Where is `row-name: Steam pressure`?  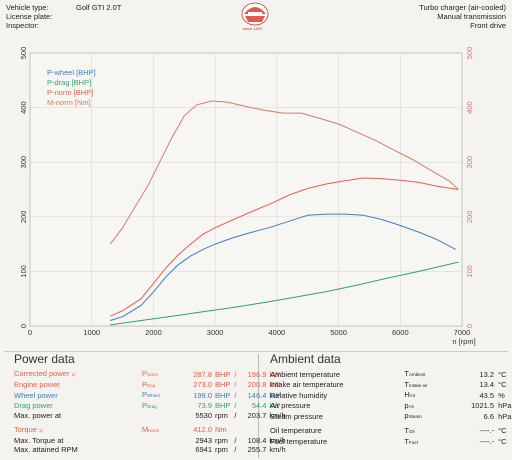 row-name: Steam pressure is located at coordinates (296, 416).